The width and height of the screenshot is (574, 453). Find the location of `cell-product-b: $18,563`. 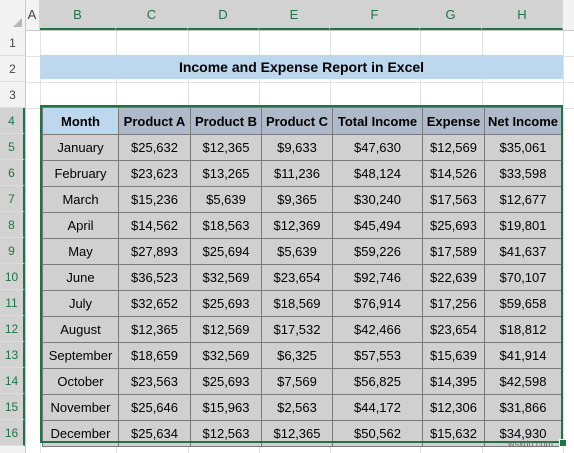

cell-product-b: $18,563 is located at coordinates (226, 225).